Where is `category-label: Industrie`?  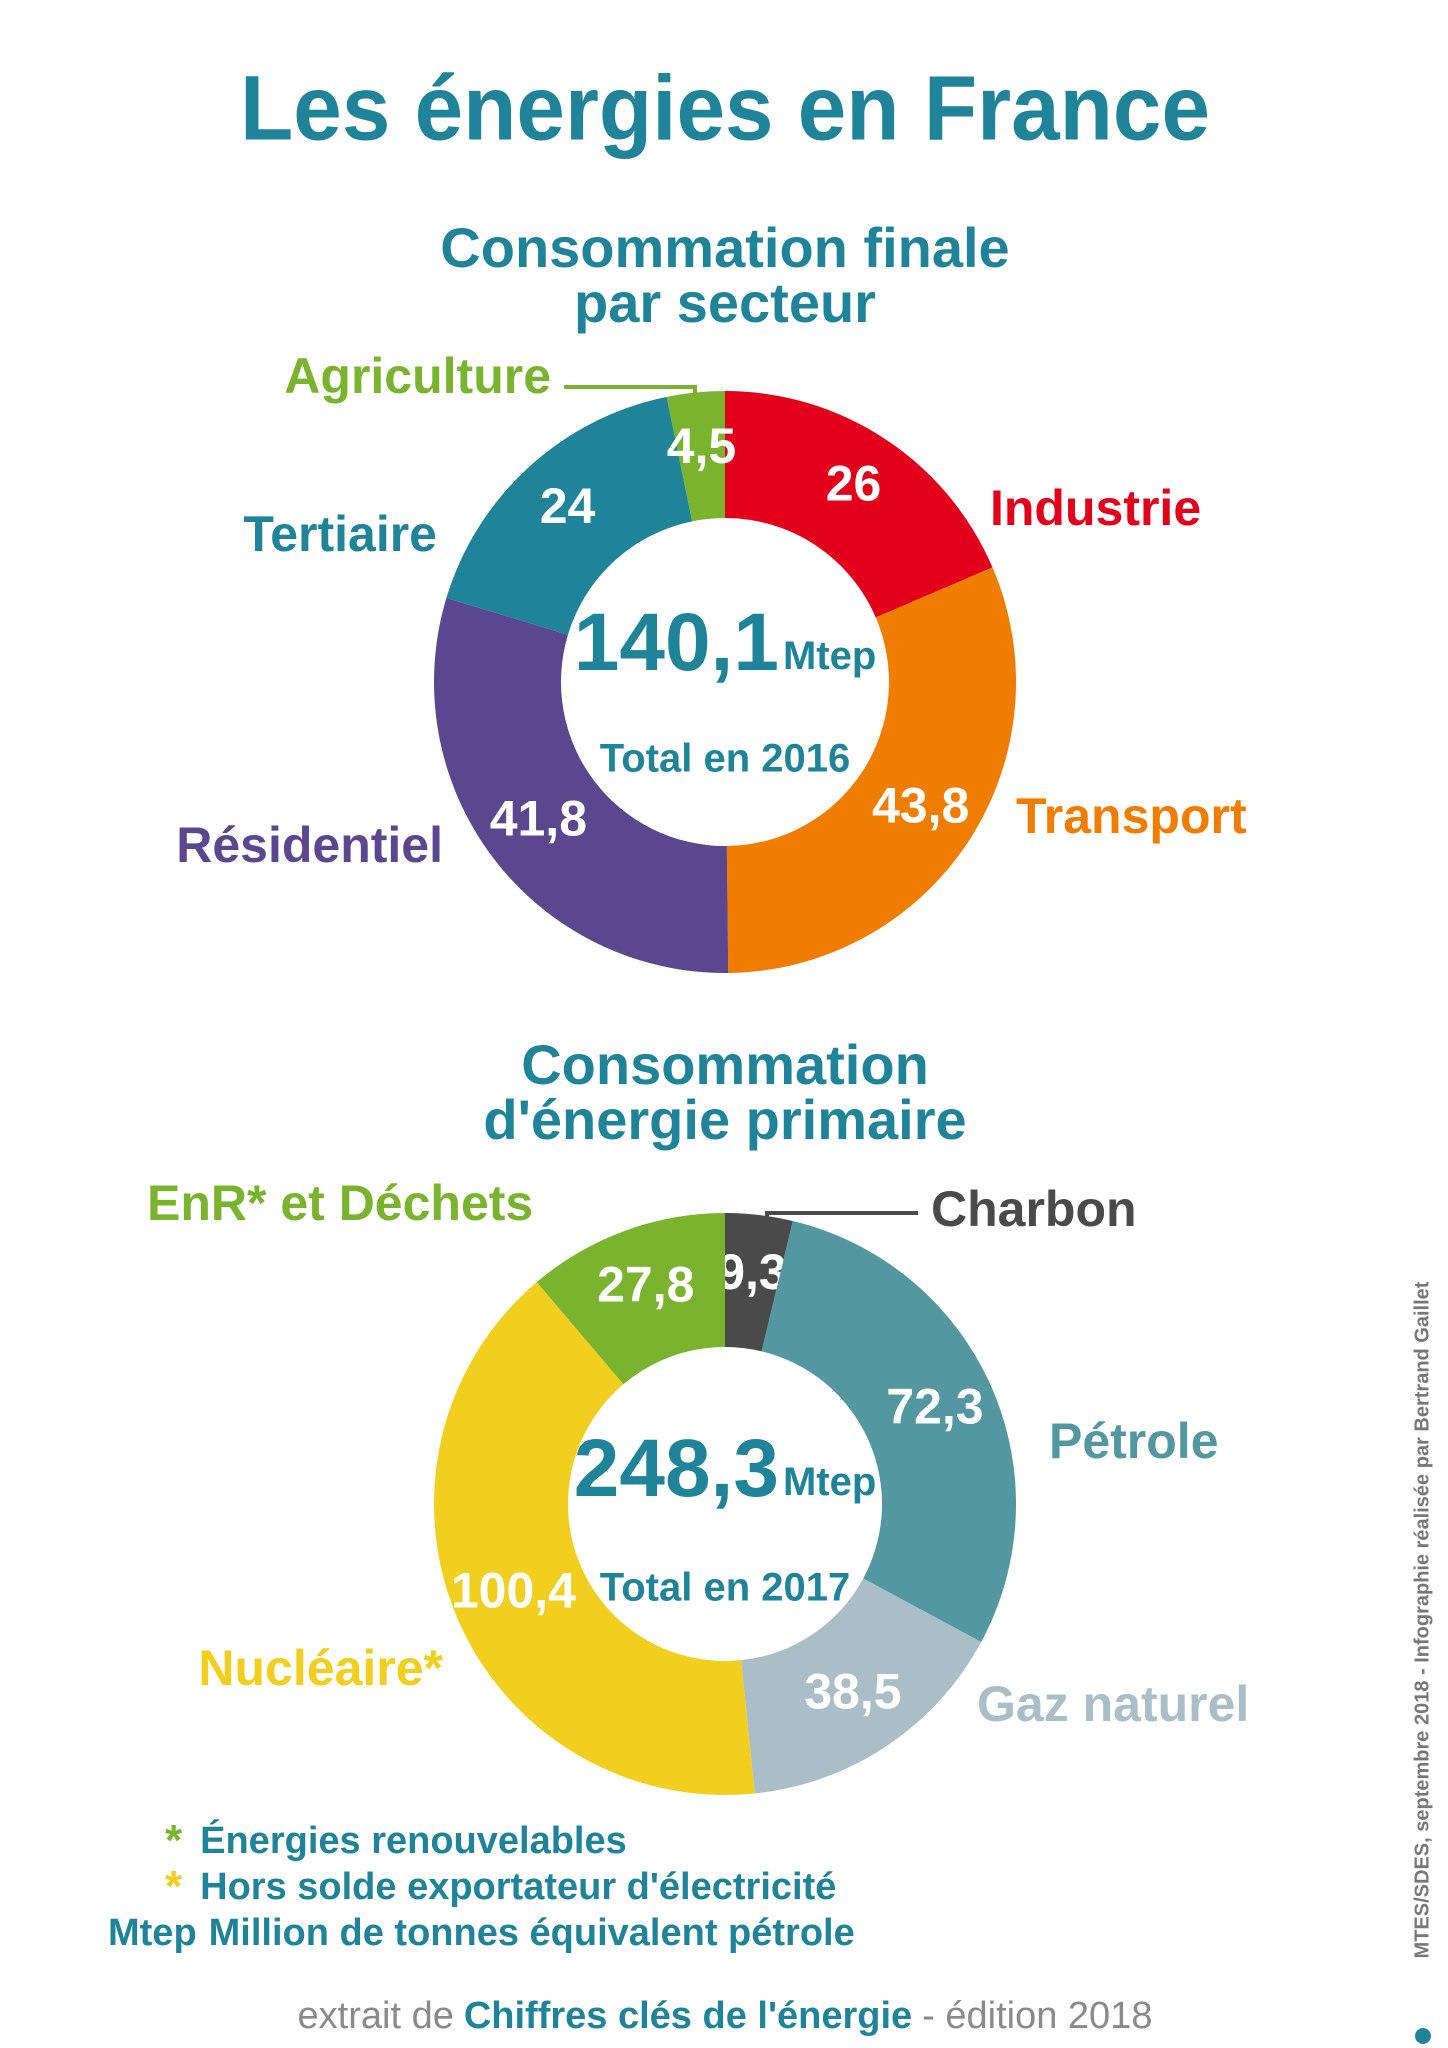
category-label: Industrie is located at coordinates (1095, 508).